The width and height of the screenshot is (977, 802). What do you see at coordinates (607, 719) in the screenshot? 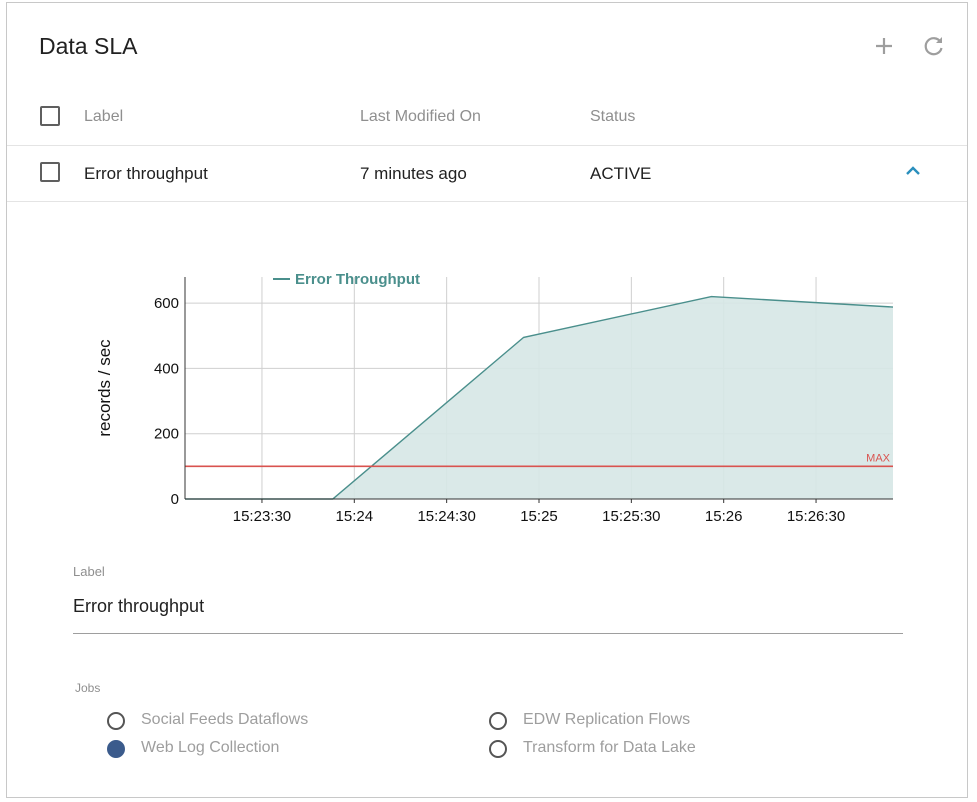
I see `job-label: EDW Replication Flows` at bounding box center [607, 719].